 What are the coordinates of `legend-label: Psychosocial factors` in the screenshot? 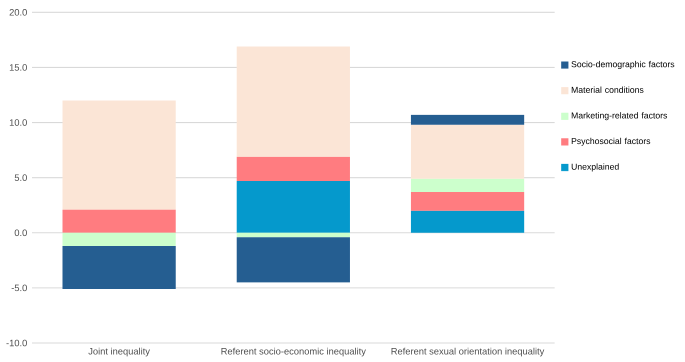 It's located at (611, 142).